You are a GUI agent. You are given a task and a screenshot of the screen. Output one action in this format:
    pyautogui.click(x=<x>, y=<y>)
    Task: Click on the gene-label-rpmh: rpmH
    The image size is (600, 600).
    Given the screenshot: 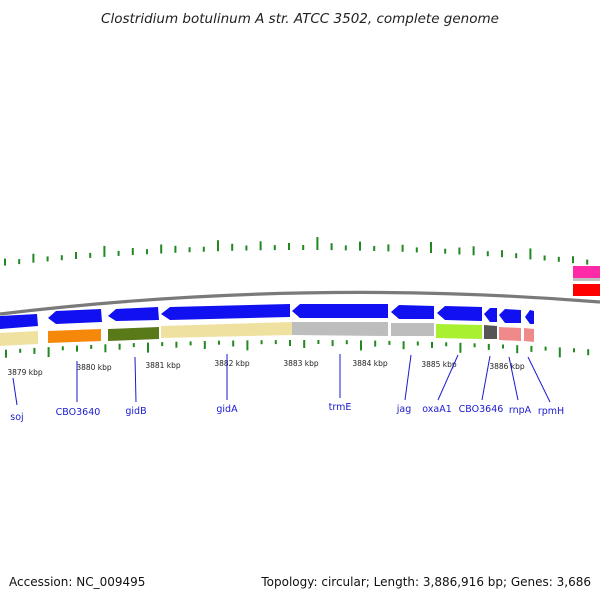 What is the action you would take?
    pyautogui.click(x=551, y=411)
    